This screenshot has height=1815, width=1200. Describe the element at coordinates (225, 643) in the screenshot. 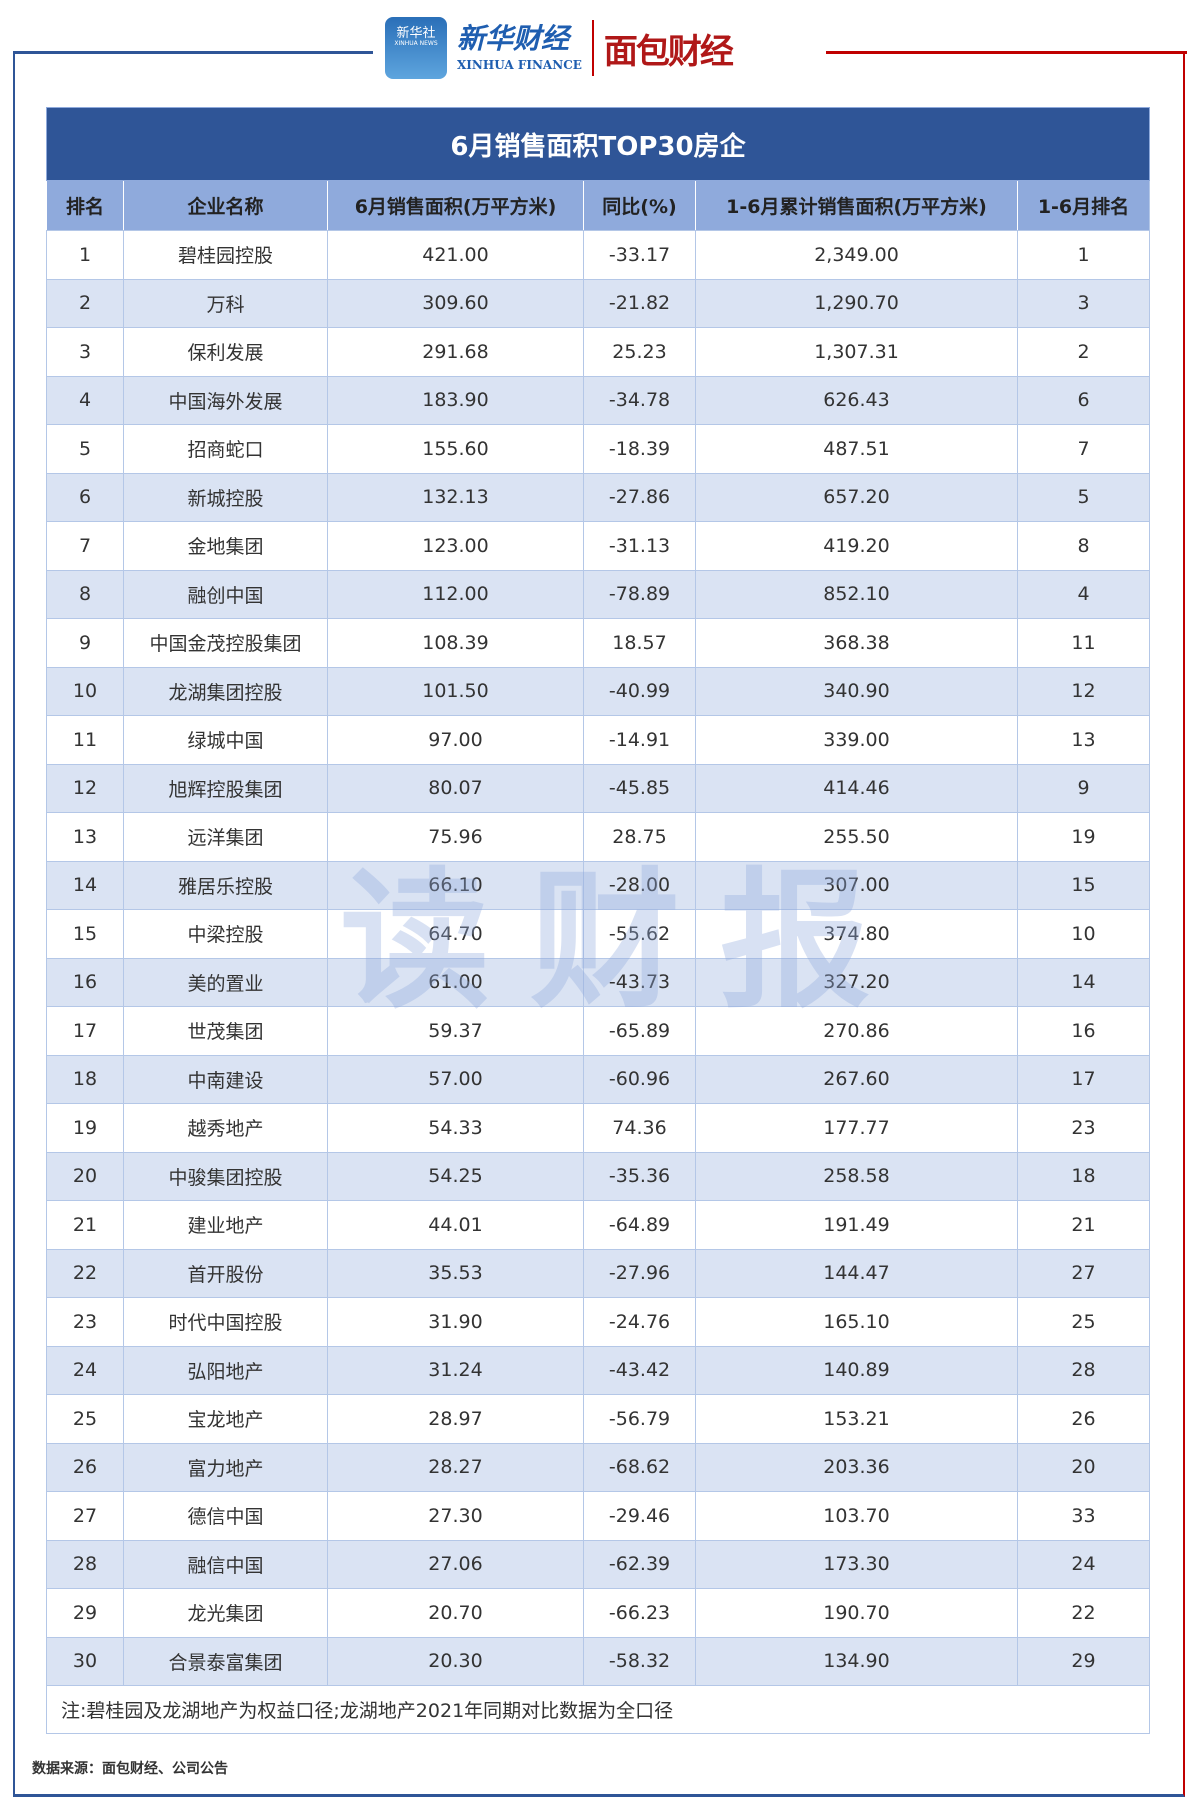

I see `table-cell: 中国金茂控股集团` at that location.